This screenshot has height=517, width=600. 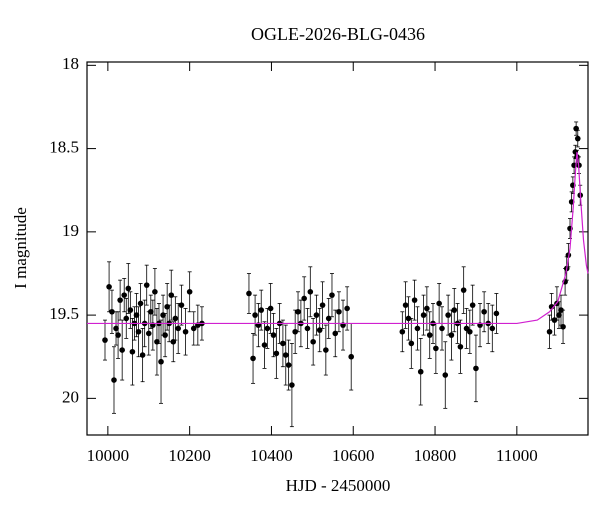 I want to click on x-axis-label: HJD - 2450000, so click(x=338, y=485).